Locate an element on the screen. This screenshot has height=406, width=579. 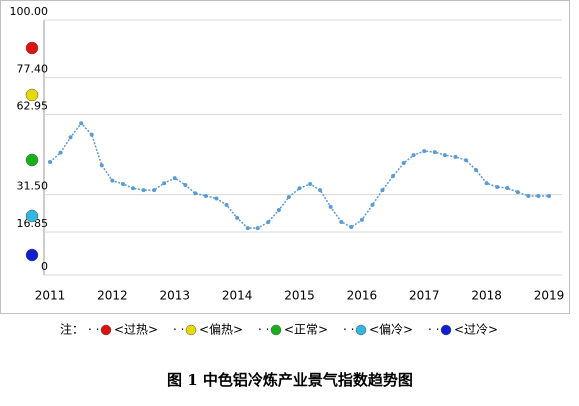
legend-label: <偏热> is located at coordinates (221, 329).